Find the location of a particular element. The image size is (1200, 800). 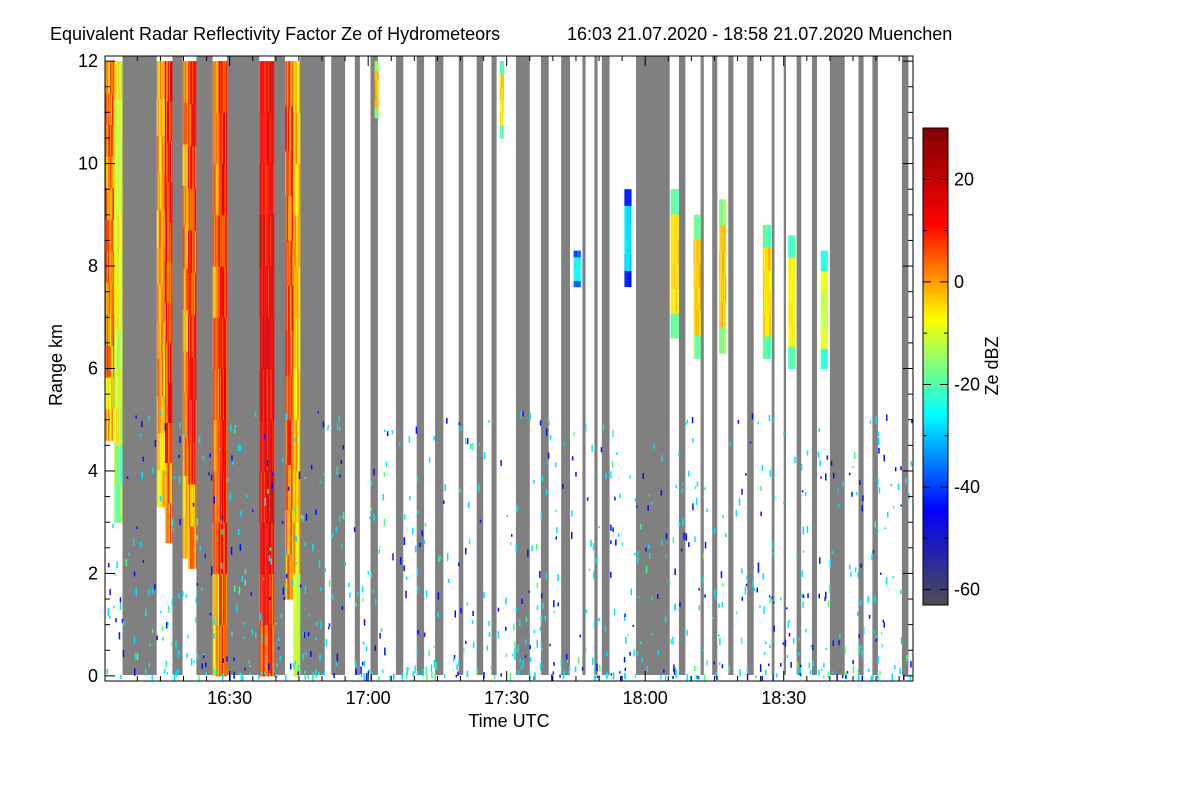

cloud-segment is located at coordinates (723, 276).